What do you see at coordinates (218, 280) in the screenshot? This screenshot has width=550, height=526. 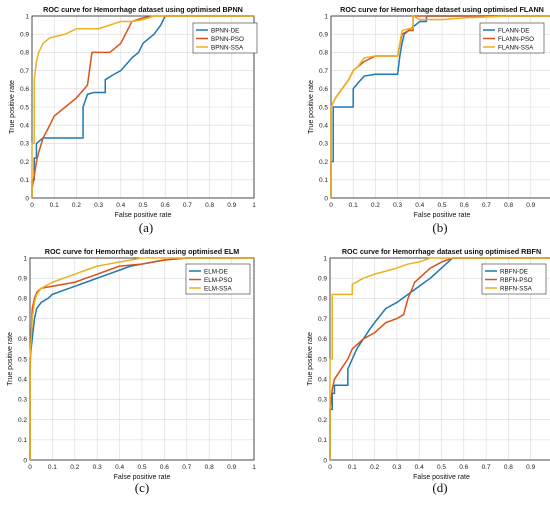 I see `legend-label: ELM-PSO` at bounding box center [218, 280].